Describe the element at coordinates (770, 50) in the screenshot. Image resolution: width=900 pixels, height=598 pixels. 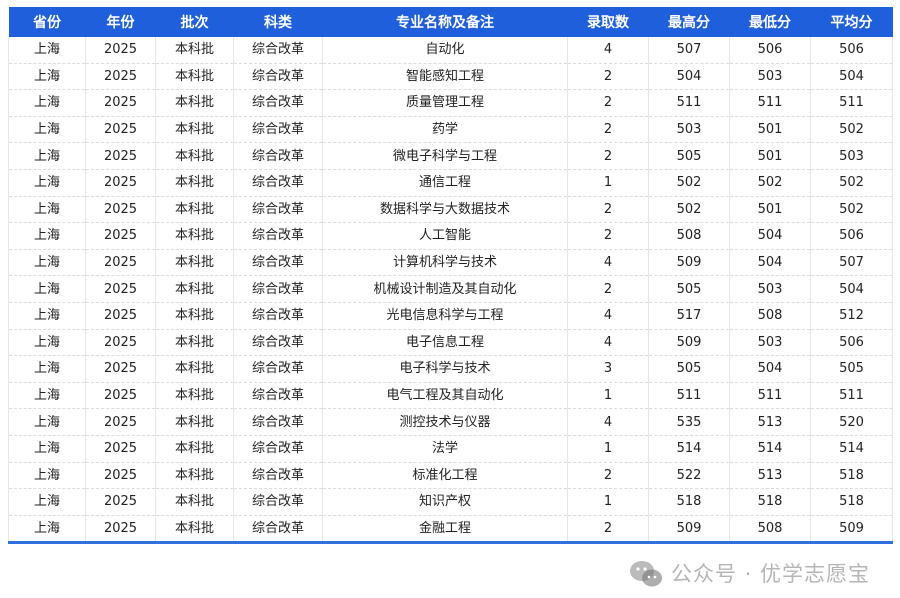
I see `cell-min-score: 506` at that location.